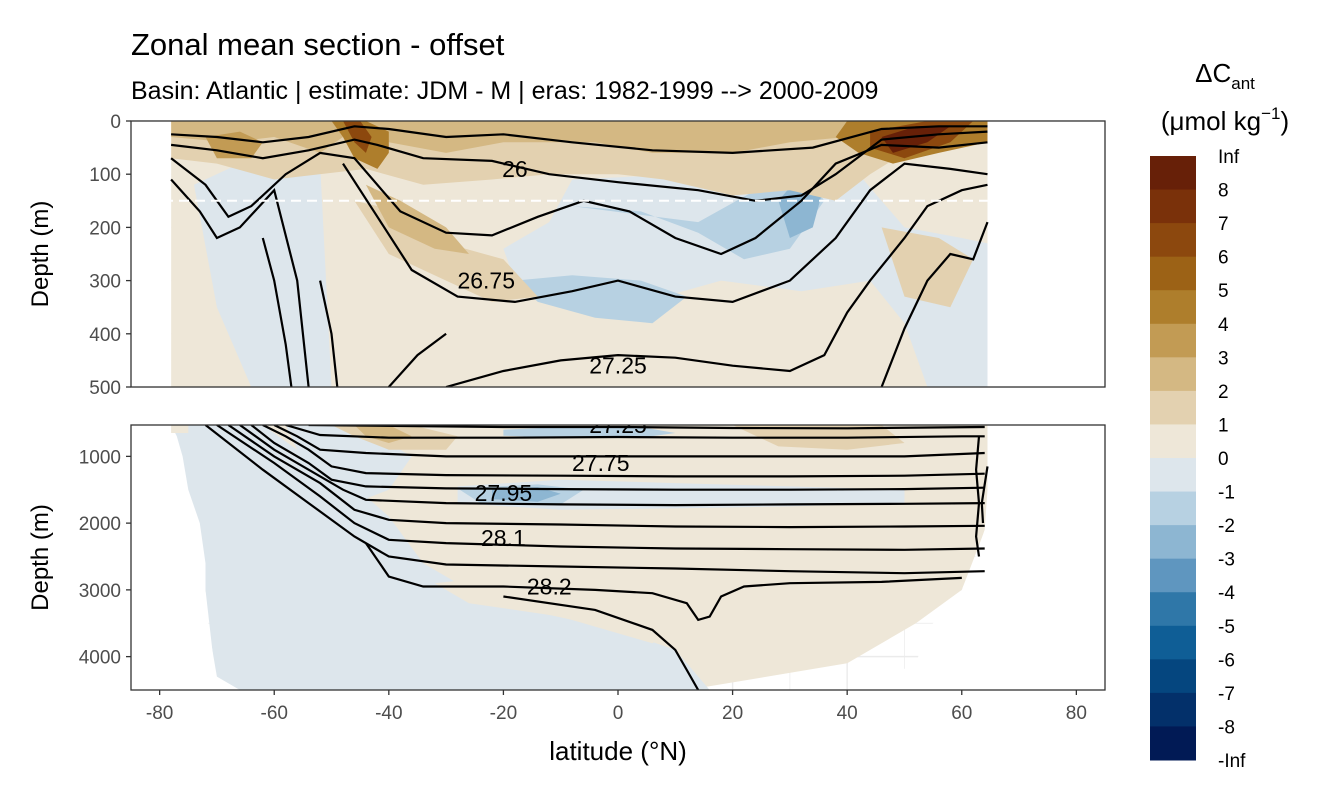  Describe the element at coordinates (601, 463) in the screenshot. I see `isopycnal-label: 27.75` at that location.